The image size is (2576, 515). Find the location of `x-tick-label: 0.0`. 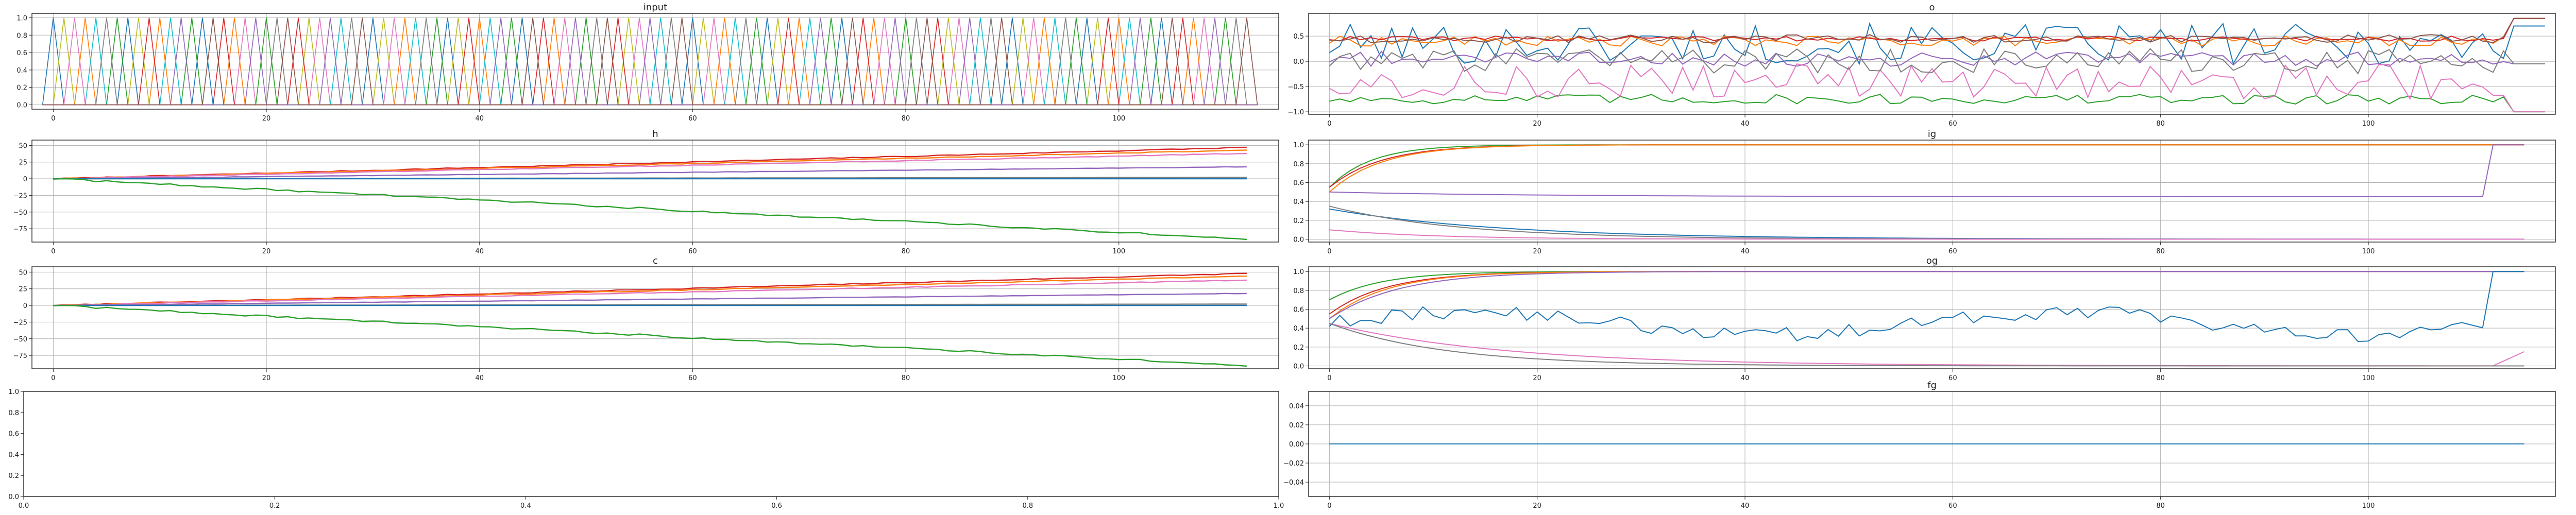

x-tick-label: 0.0 is located at coordinates (24, 506).